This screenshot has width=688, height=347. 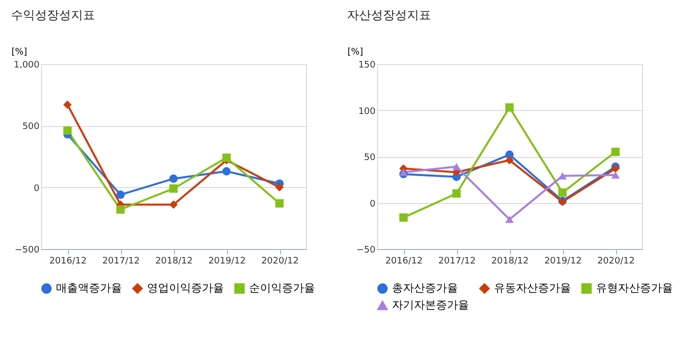 What do you see at coordinates (389, 15) in the screenshot?
I see `chart-title: 자산성장성지표` at bounding box center [389, 15].